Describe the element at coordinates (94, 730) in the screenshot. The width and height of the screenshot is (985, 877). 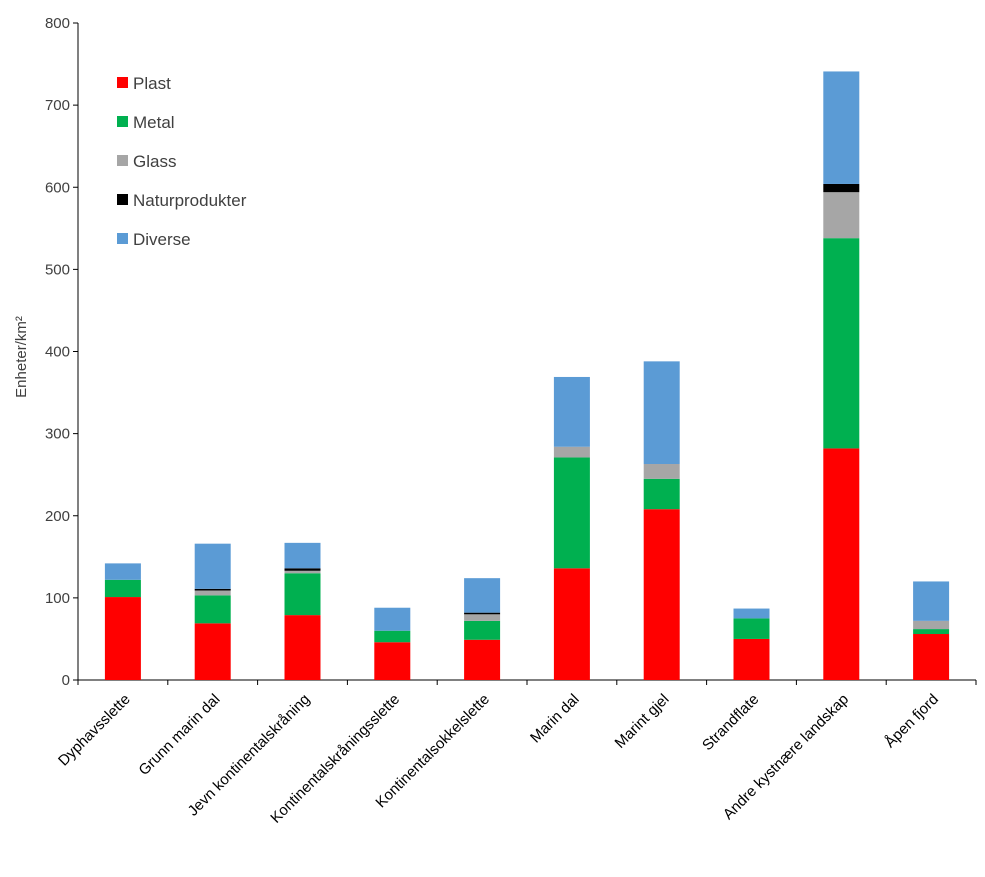
I see `x-category-label: Dyphavsslette` at that location.